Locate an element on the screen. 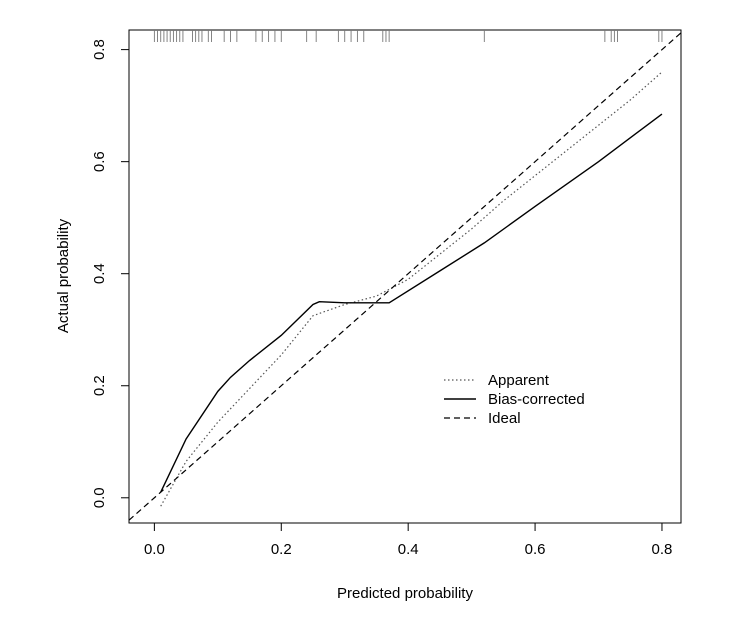  y-tick-label: 0.2 is located at coordinates (99, 385).